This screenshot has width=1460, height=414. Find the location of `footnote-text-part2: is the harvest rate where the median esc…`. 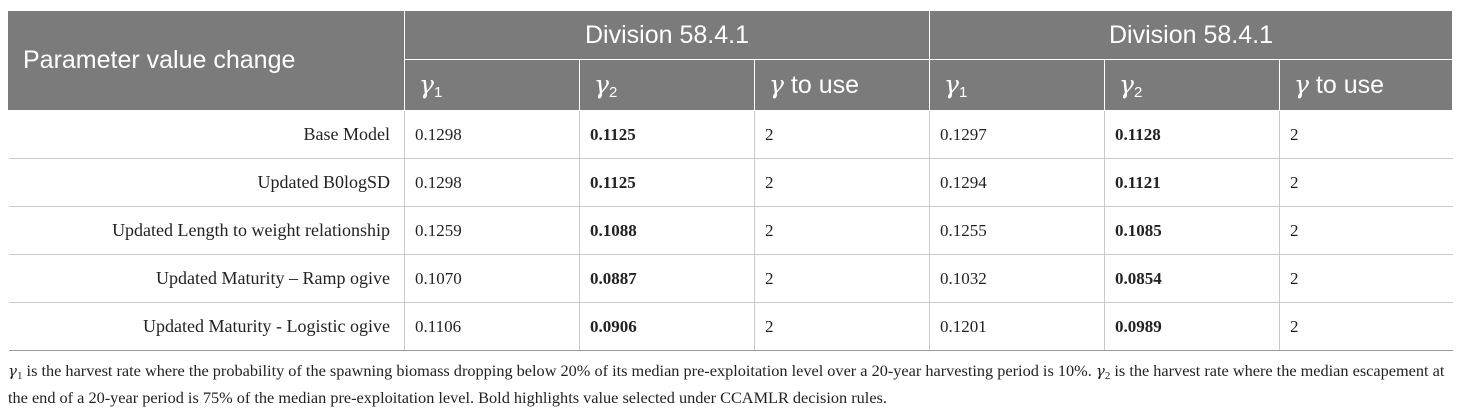

footnote-text-part2: is the harvest rate where the median esc… is located at coordinates (726, 384).